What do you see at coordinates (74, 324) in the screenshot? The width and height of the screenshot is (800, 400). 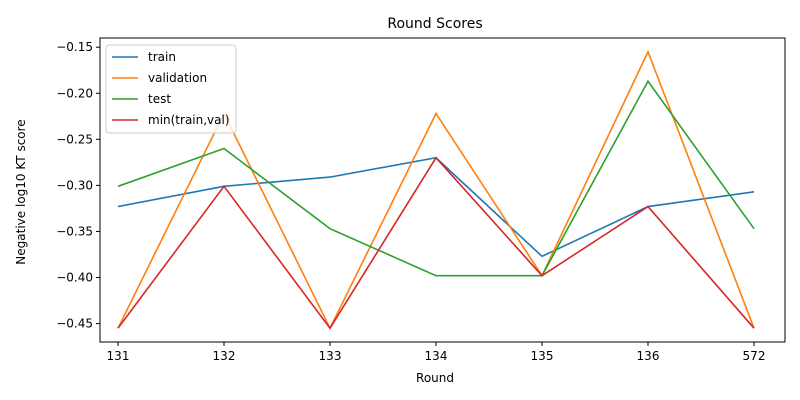 I see `y-tick-label: −0.45` at bounding box center [74, 324].